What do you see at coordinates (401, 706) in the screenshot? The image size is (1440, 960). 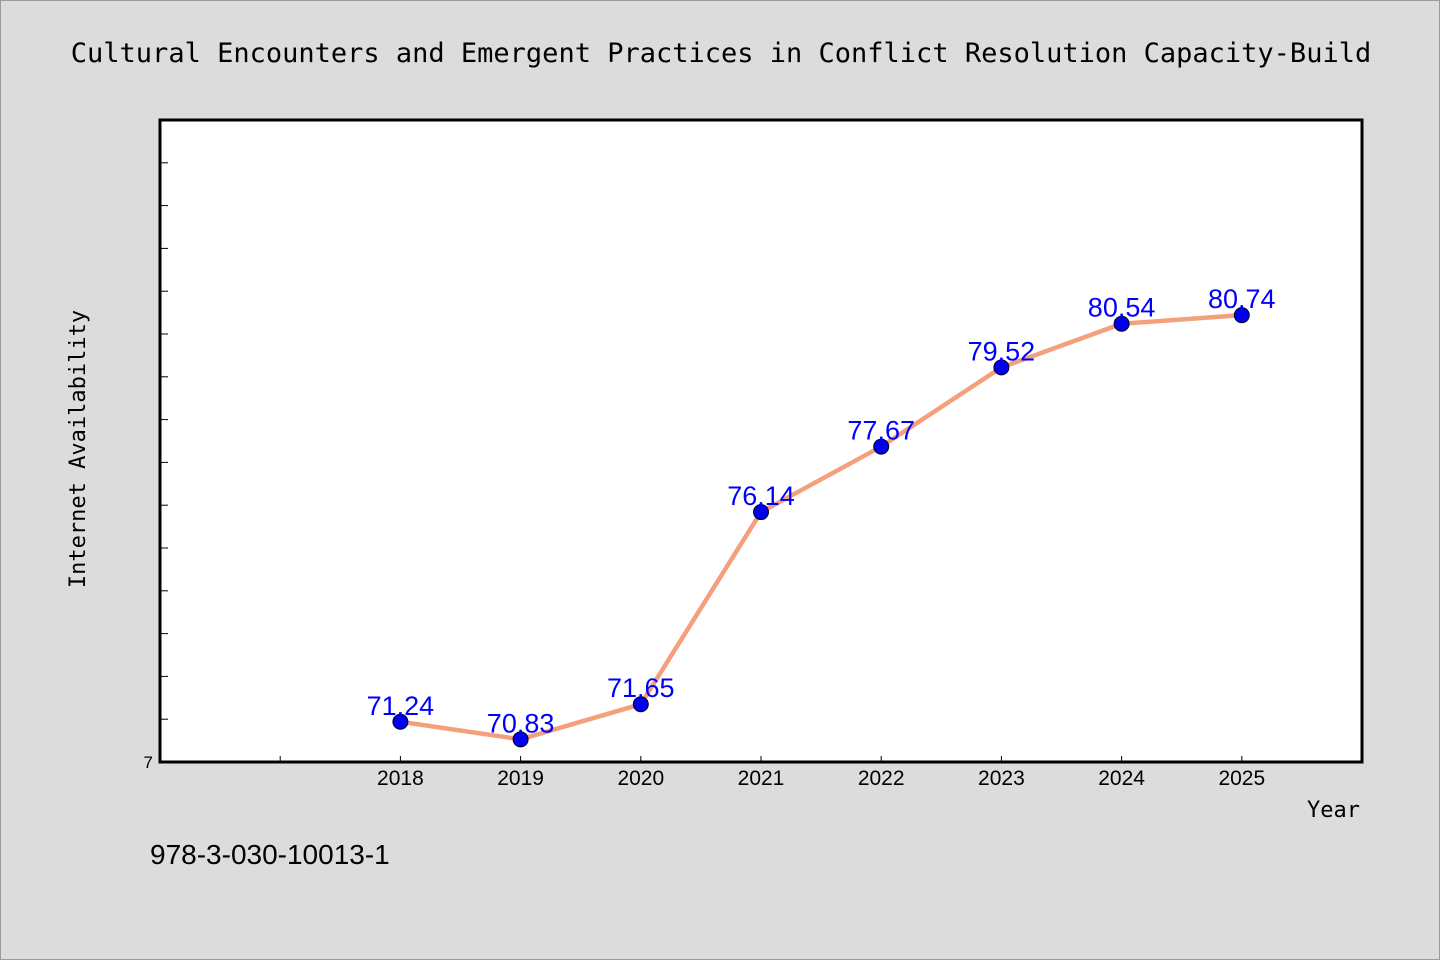 I see `data-label: 71.24` at bounding box center [401, 706].